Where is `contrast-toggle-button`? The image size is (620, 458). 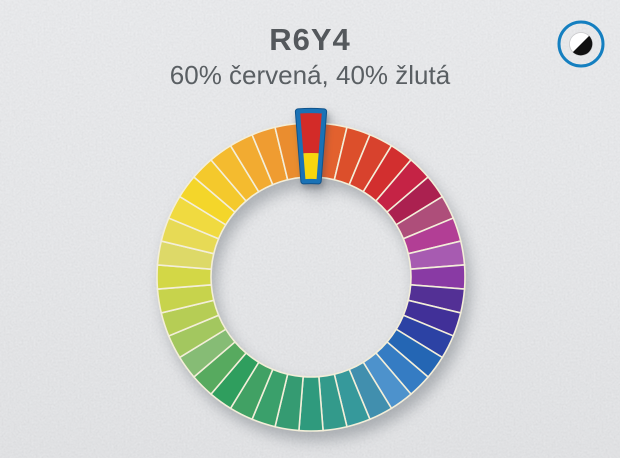
contrast-toggle-button is located at coordinates (581, 44).